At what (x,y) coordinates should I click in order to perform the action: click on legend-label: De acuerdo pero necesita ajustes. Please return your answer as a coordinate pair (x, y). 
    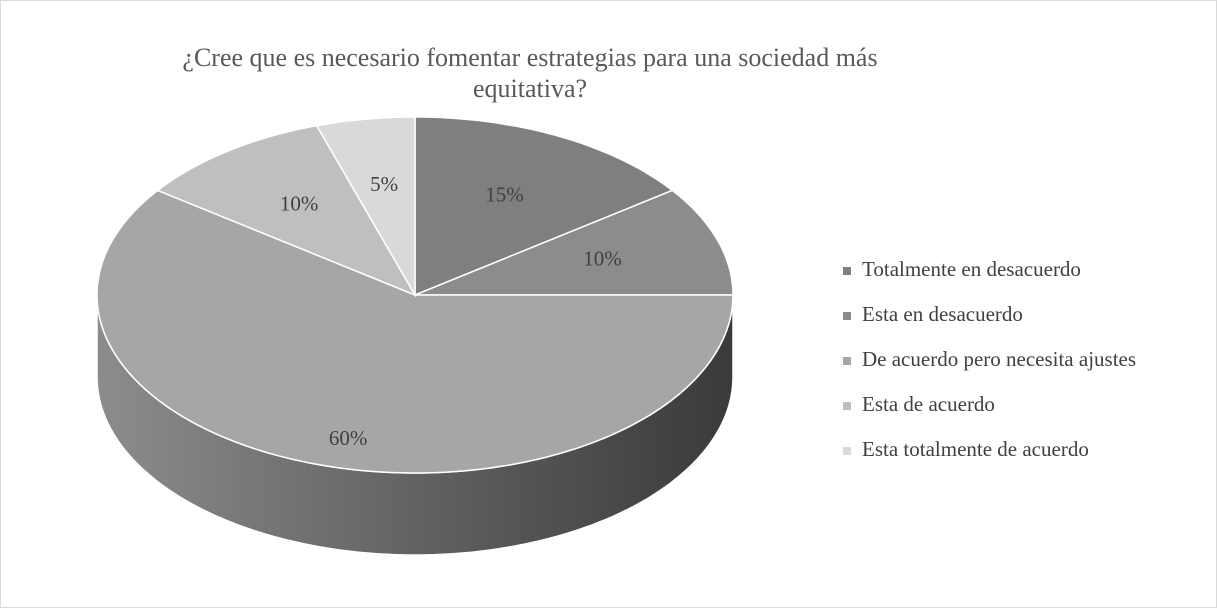
    Looking at the image, I should click on (999, 359).